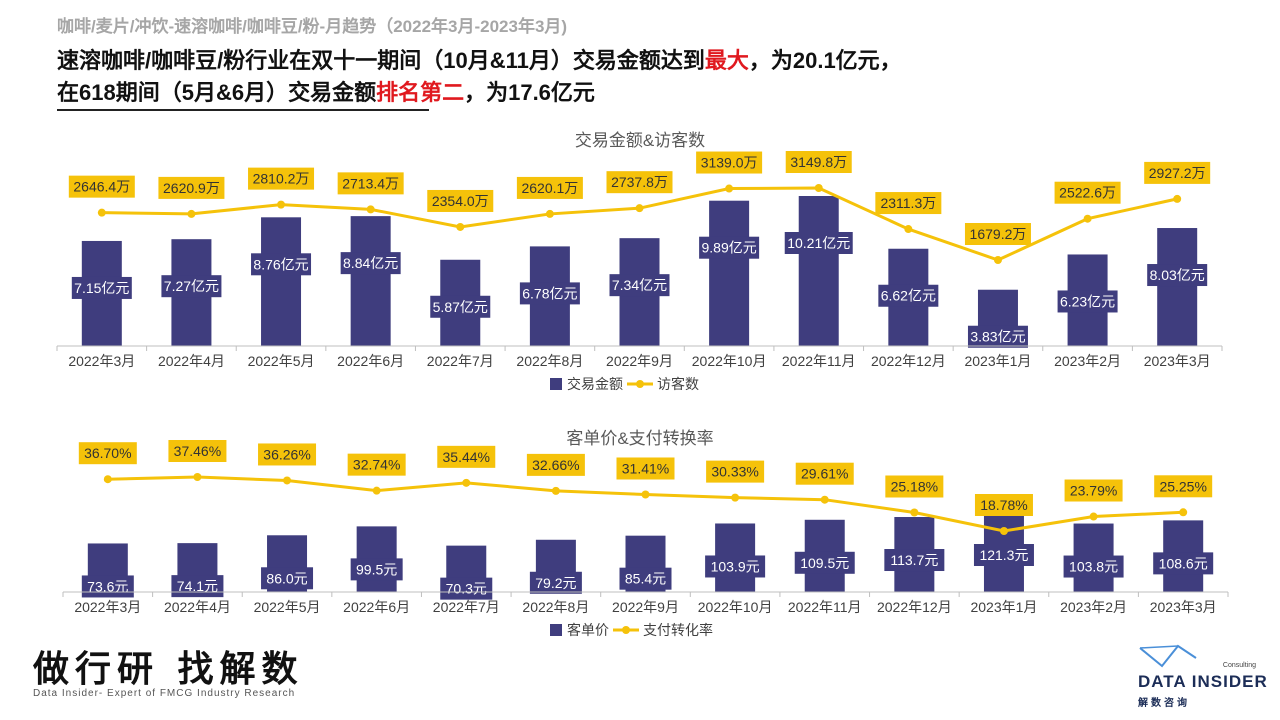 This screenshot has width=1280, height=720. I want to click on line-value-label: 2810.2万, so click(281, 179).